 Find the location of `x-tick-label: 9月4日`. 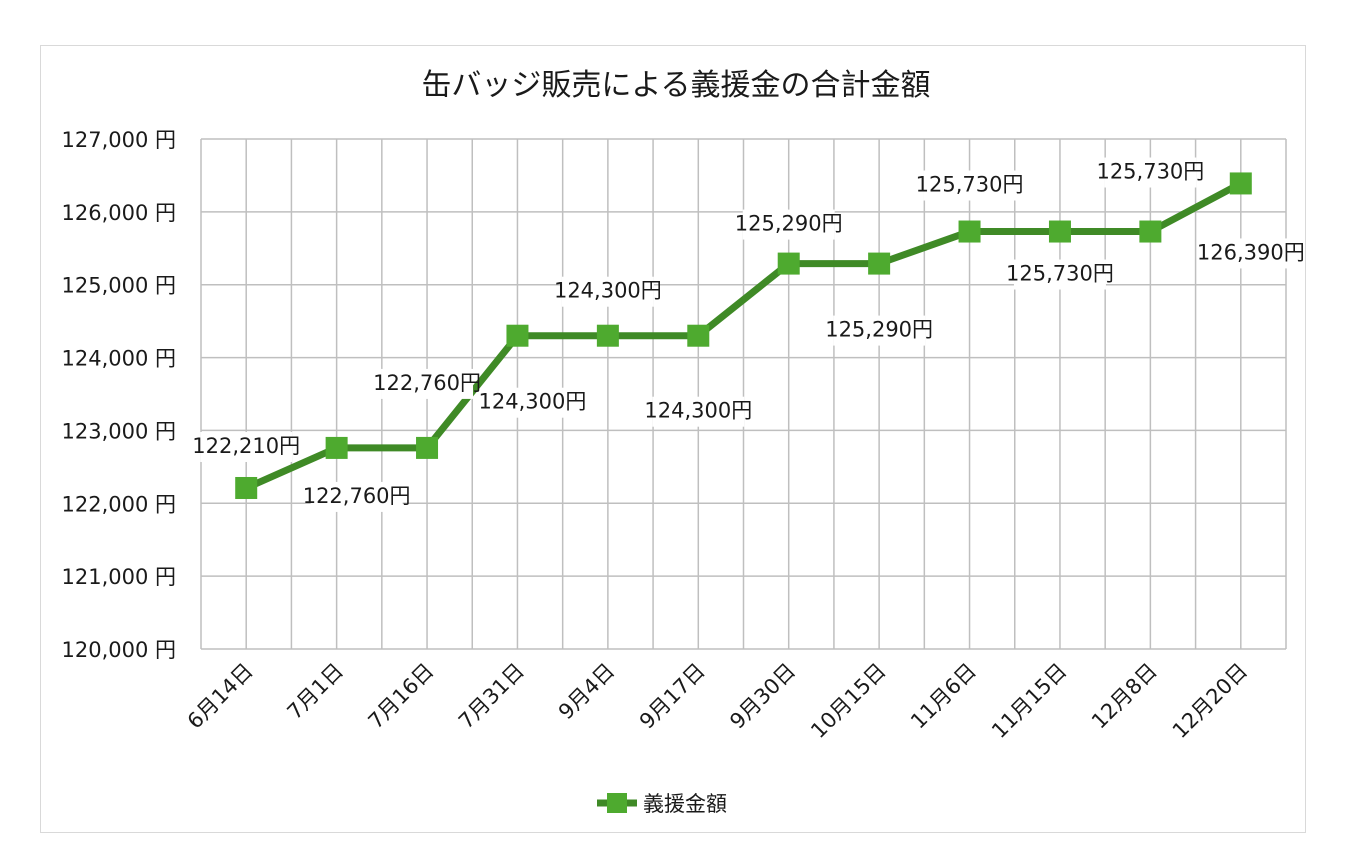

x-tick-label: 9月4日 is located at coordinates (587, 692).